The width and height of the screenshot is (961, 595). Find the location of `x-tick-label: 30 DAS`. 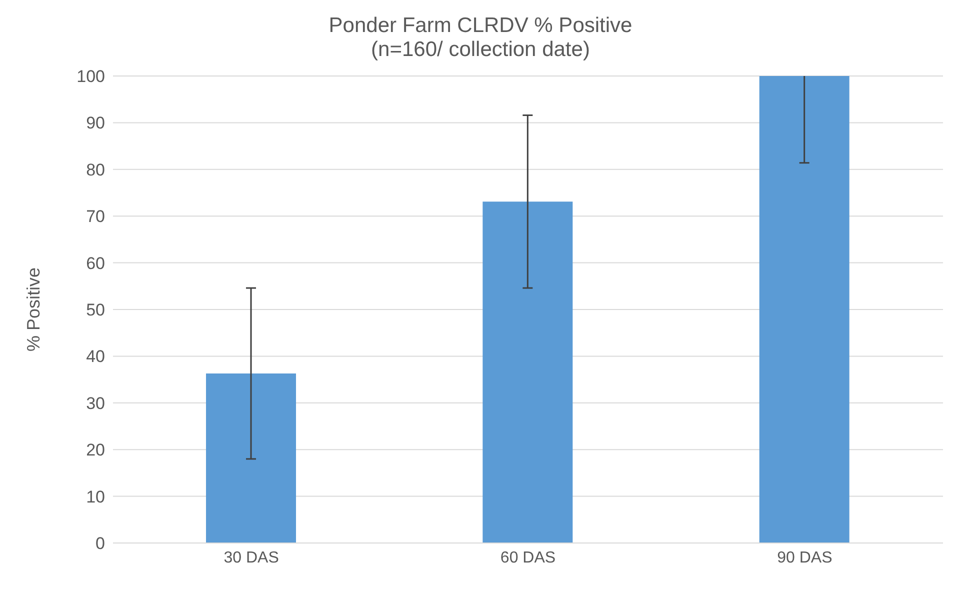

x-tick-label: 30 DAS is located at coordinates (251, 557).